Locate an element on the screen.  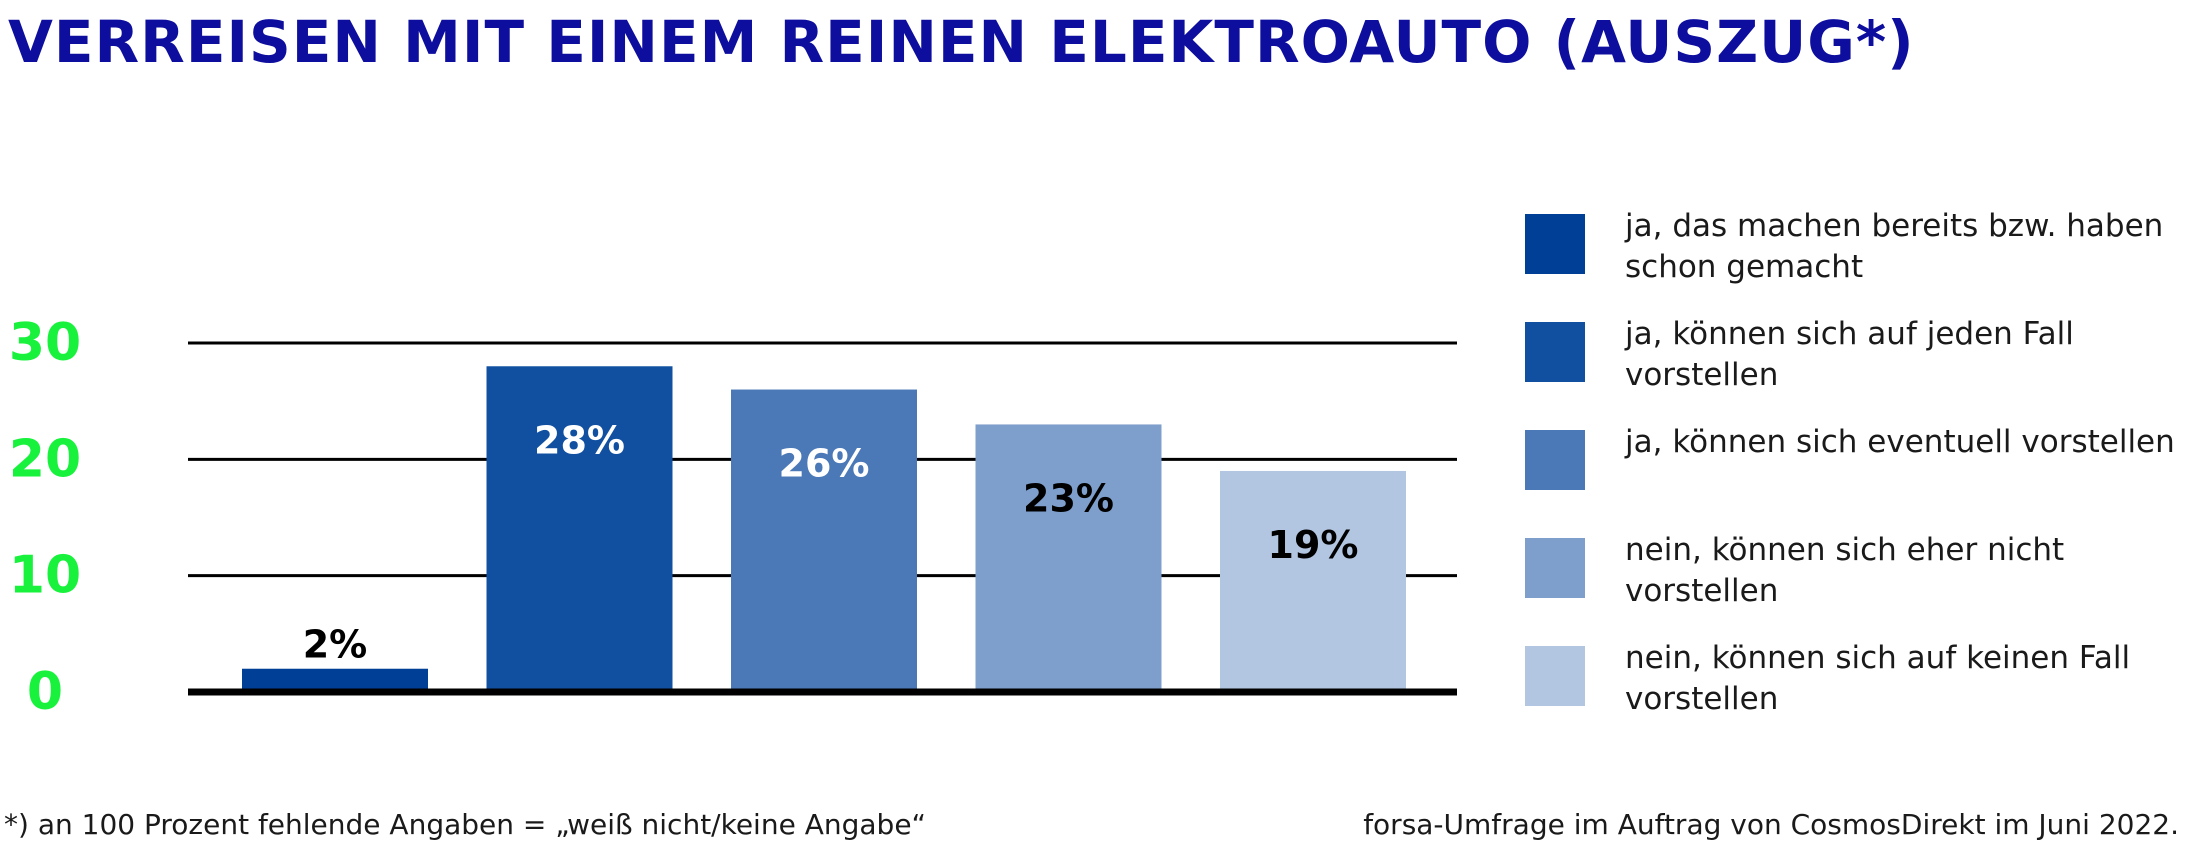
legend-item: nein, können sich eher nicht vorstellen is located at coordinates (1855, 587).